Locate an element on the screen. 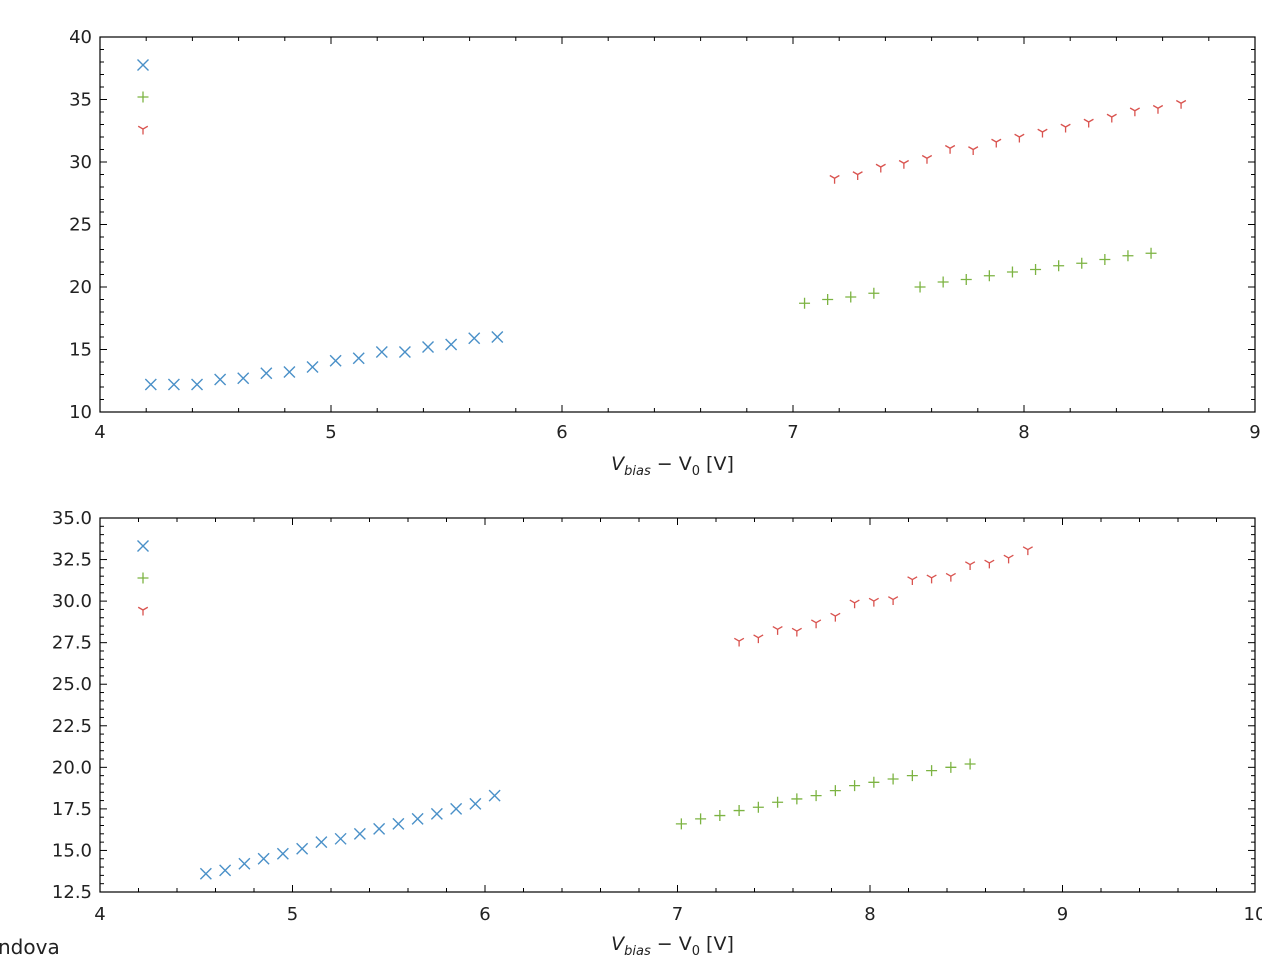  y-tick-label: 35.0 is located at coordinates (72, 518).